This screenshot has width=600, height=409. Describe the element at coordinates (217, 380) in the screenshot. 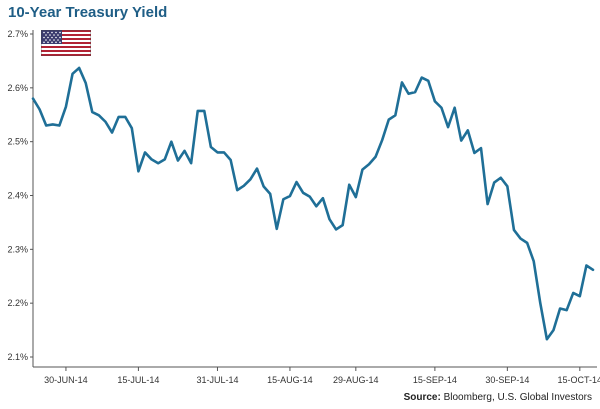

I see `x-tick-label: 31-JUL-14` at that location.